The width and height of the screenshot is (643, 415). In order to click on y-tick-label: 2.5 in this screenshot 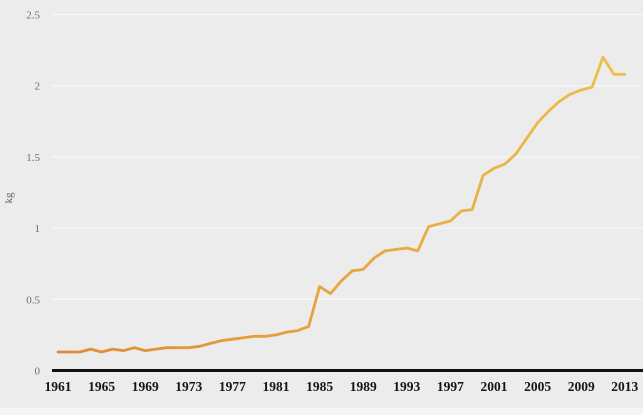, I will do `click(33, 16)`.